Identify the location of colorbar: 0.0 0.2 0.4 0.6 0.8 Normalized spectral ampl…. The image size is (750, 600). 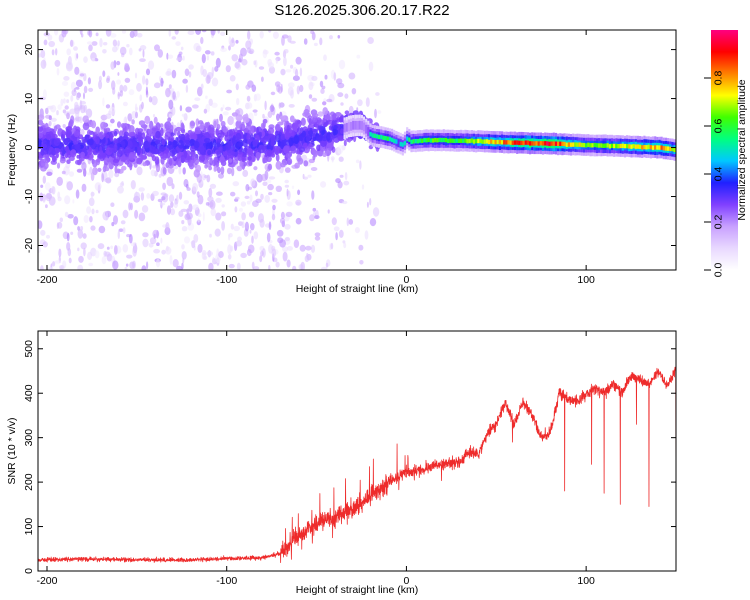
(726, 153).